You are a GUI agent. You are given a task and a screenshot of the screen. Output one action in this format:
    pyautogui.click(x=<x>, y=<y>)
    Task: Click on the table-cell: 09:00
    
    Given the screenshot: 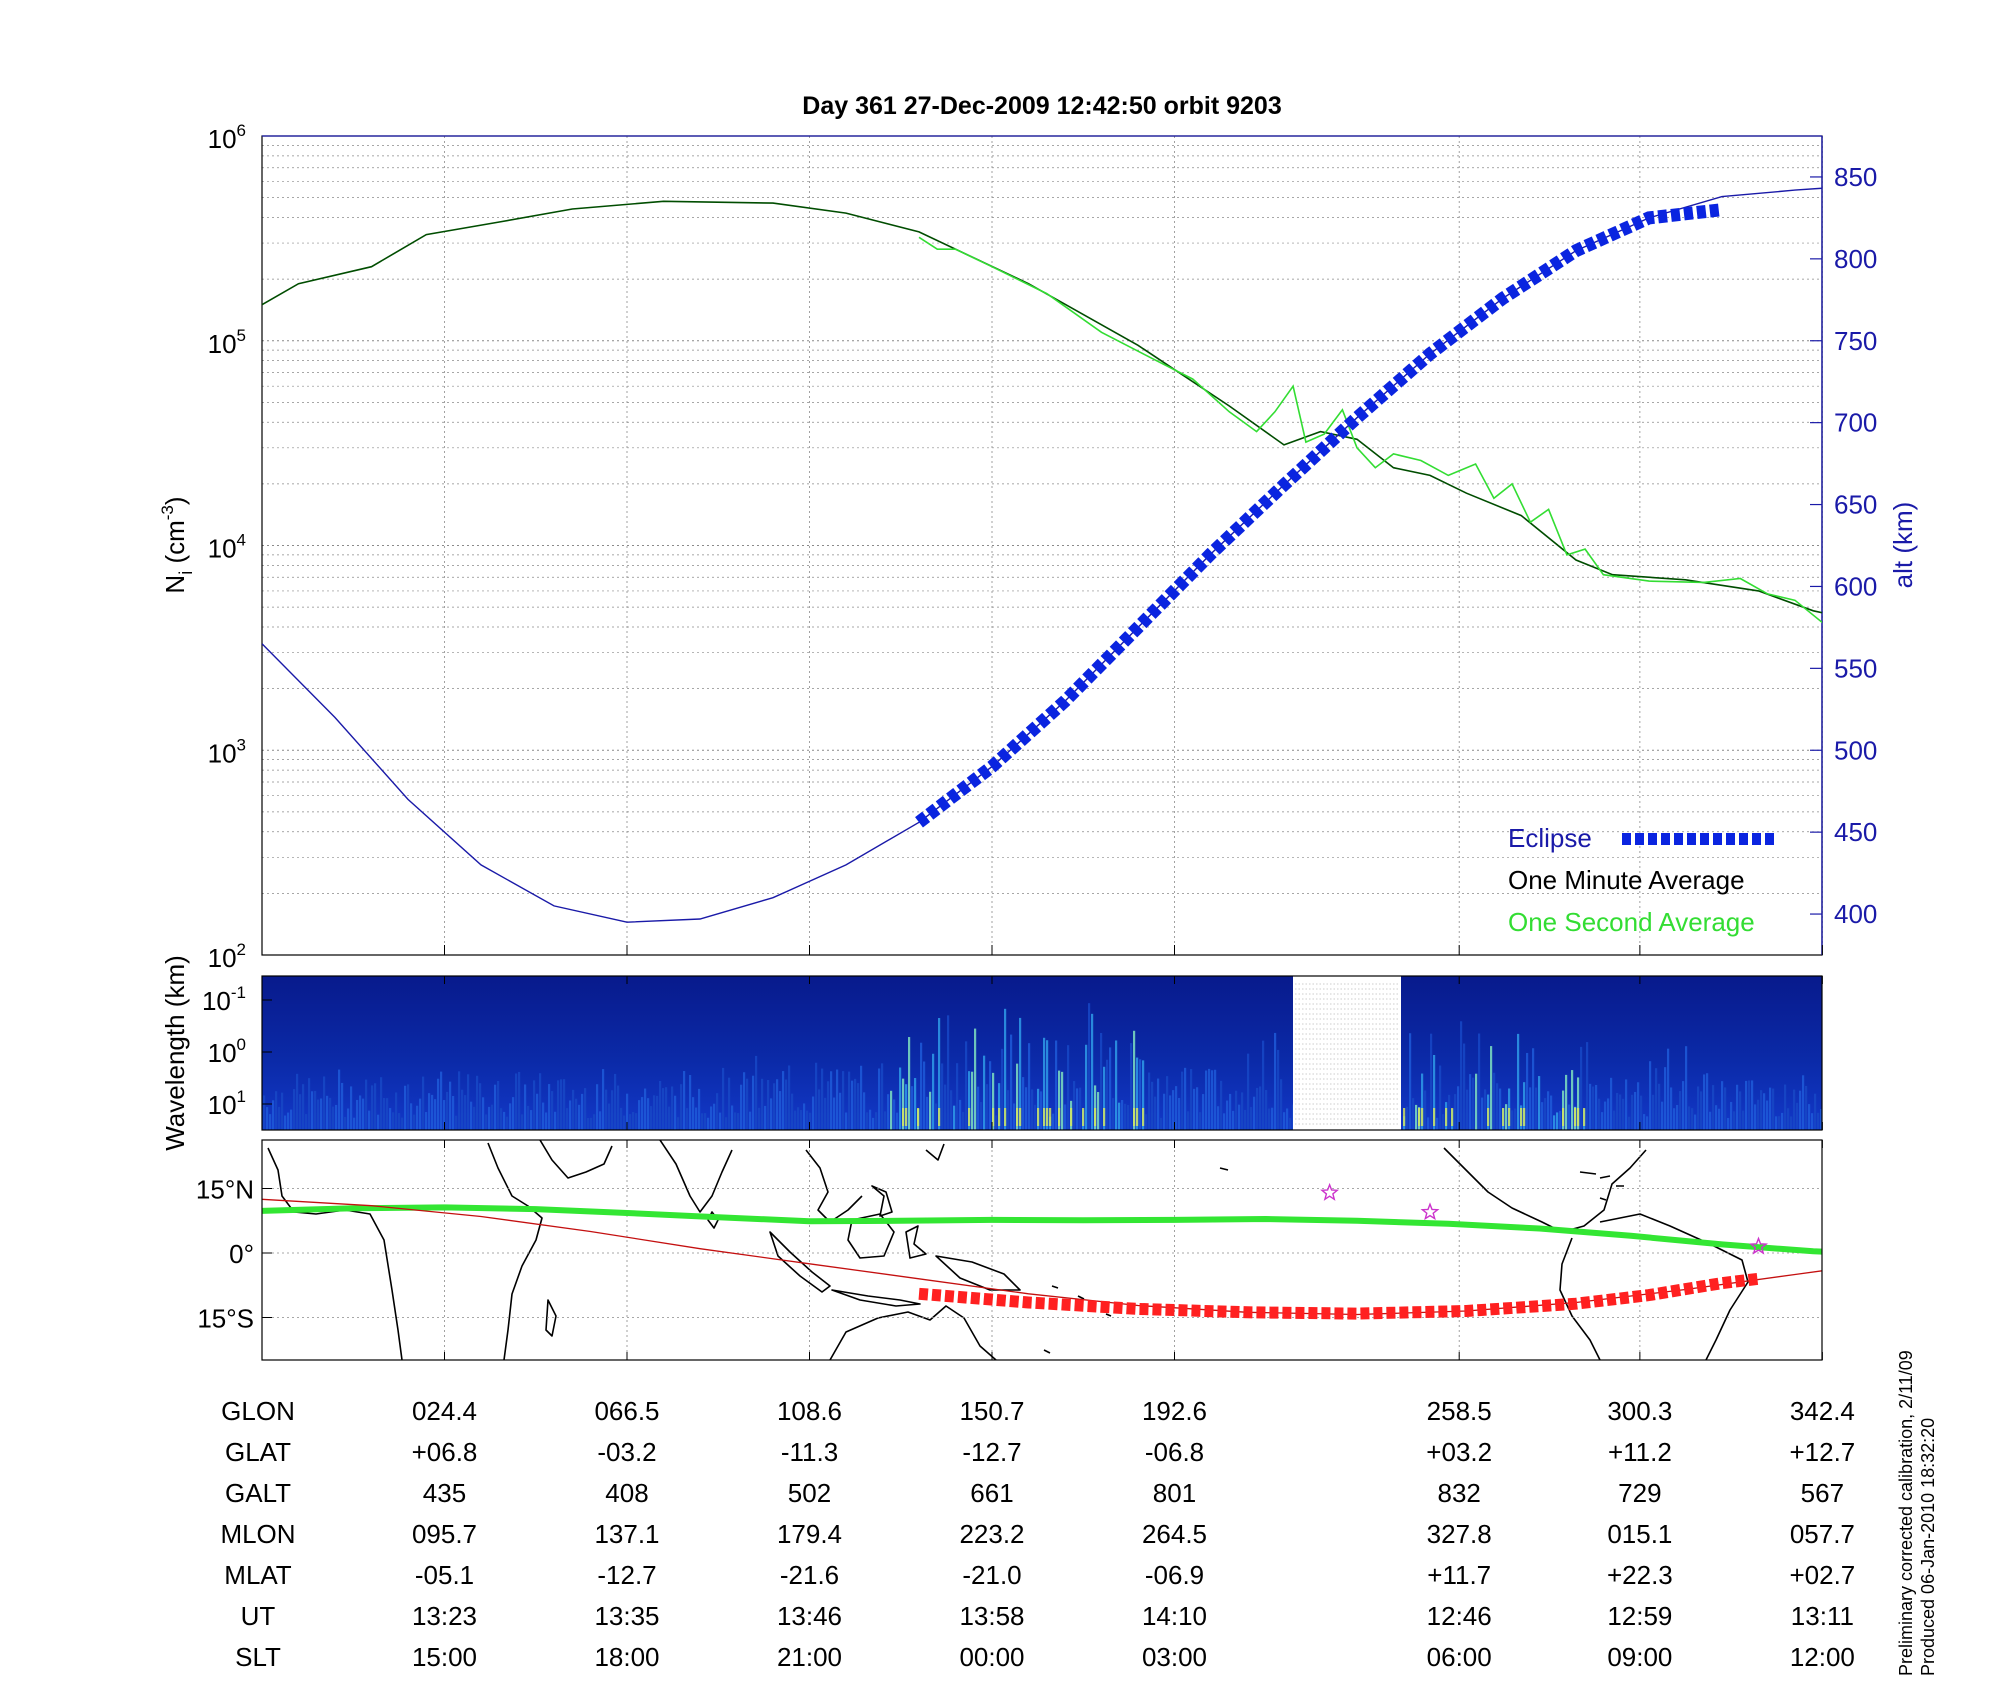 What is the action you would take?
    pyautogui.click(x=1639, y=1657)
    